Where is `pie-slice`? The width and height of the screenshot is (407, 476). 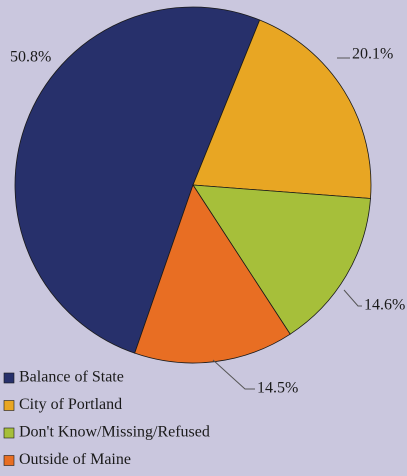 pie-slice is located at coordinates (281, 259).